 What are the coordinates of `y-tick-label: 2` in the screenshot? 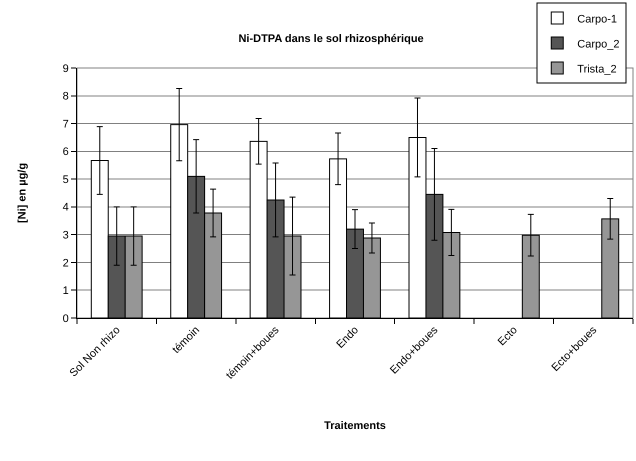 It's located at (65, 263).